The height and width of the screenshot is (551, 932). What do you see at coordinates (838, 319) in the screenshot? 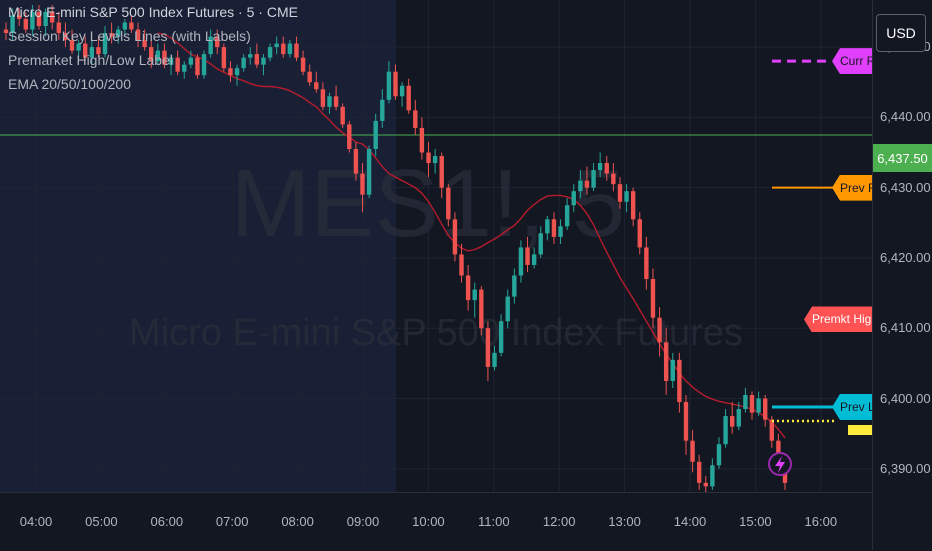
I see `label-premarket-high: Premkt High: 6,411.25` at bounding box center [838, 319].